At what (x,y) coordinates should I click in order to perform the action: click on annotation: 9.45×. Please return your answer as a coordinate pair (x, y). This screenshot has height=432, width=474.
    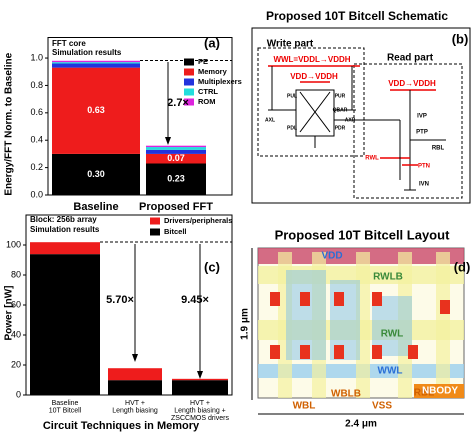
    Looking at the image, I should click on (195, 300).